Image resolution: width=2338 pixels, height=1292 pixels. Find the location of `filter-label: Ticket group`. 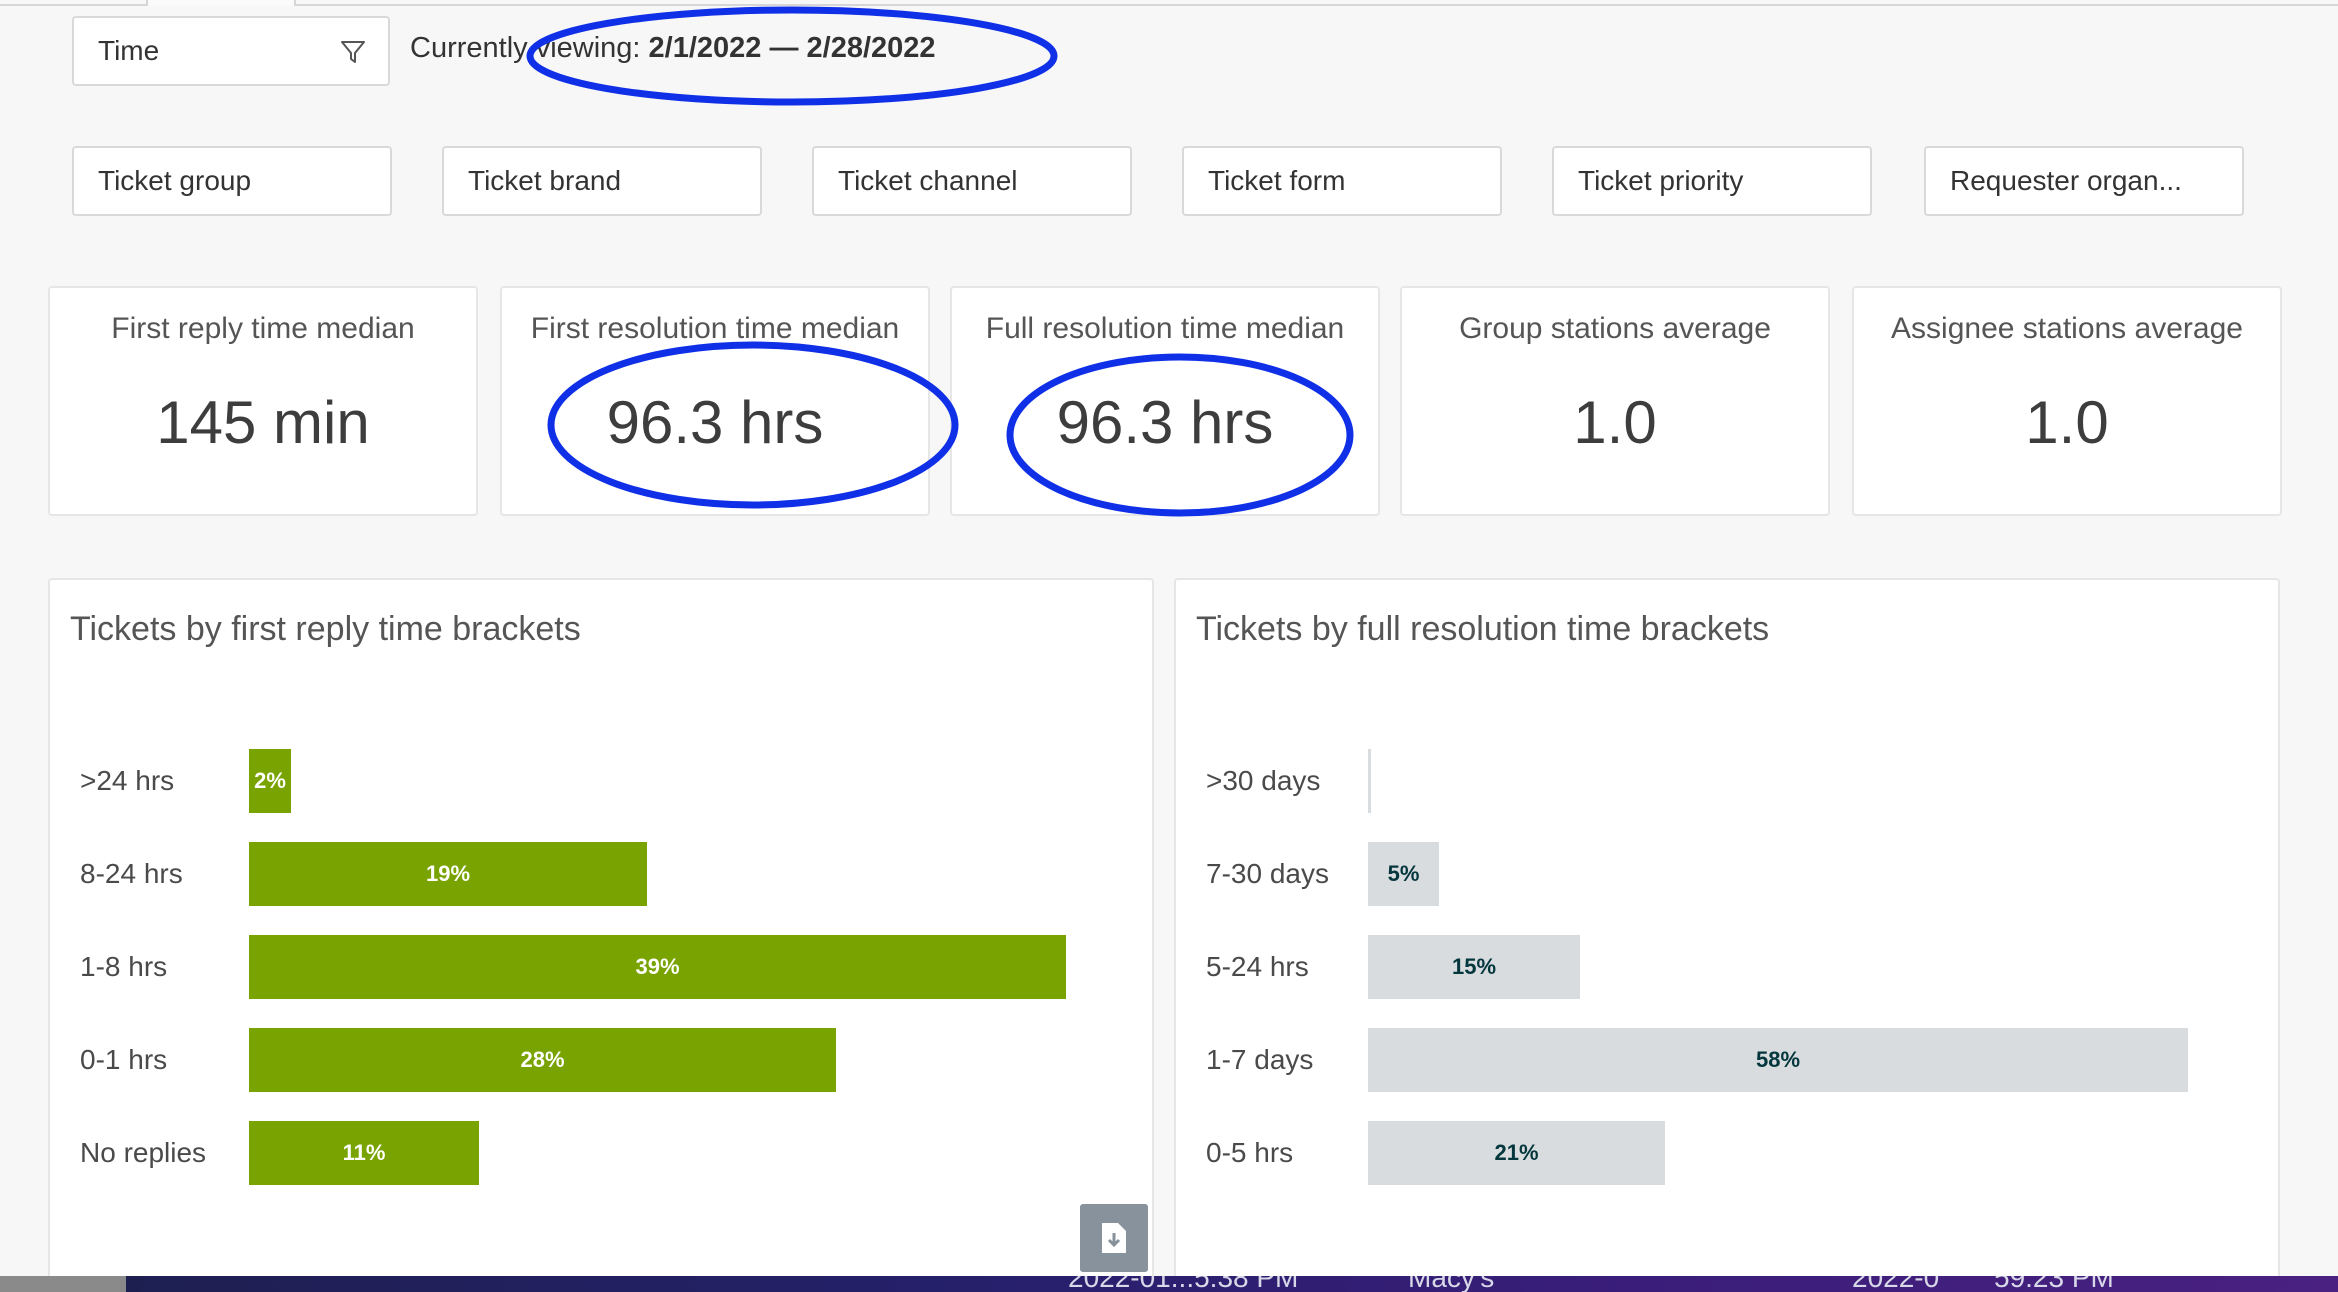

filter-label: Ticket group is located at coordinates (175, 180).